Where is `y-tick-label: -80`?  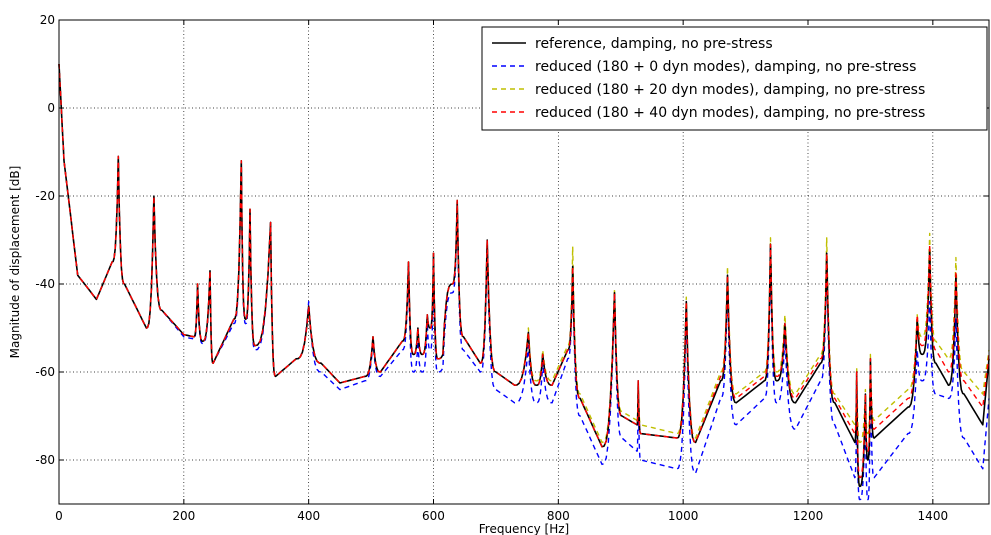
y-tick-label: -80 is located at coordinates (45, 460).